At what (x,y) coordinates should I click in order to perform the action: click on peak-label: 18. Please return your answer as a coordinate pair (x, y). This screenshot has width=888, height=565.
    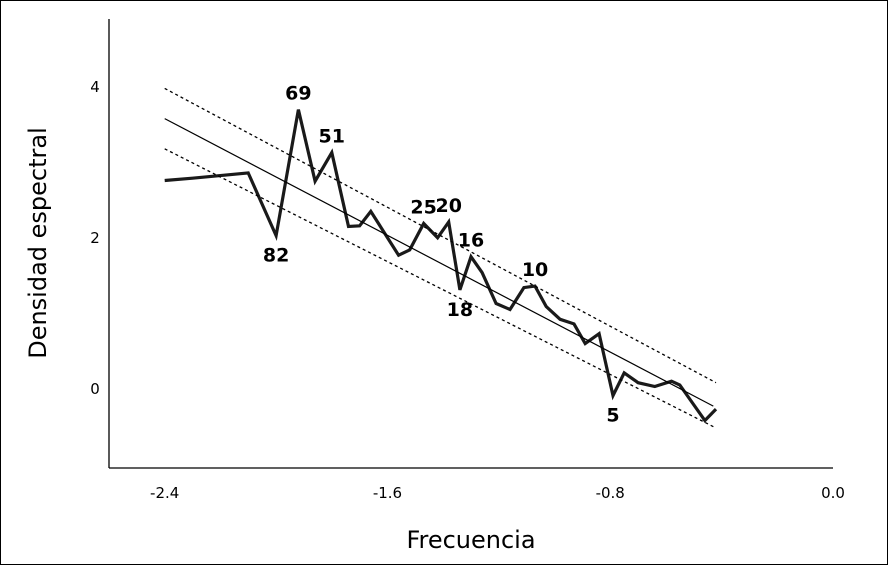
    Looking at the image, I should click on (460, 310).